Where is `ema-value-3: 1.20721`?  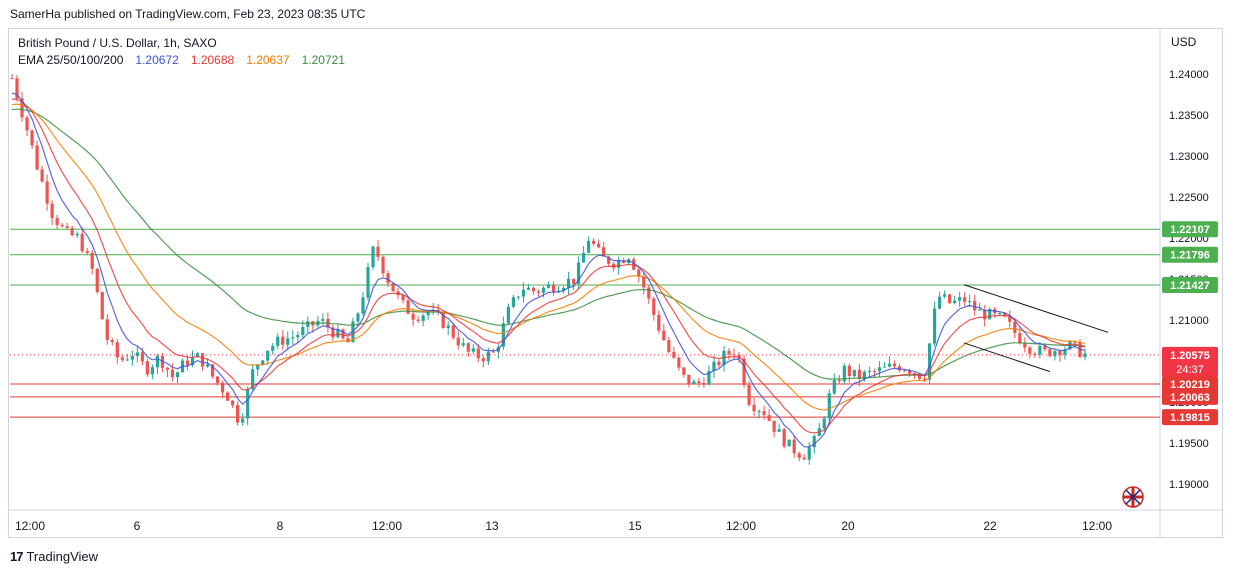 ema-value-3: 1.20721 is located at coordinates (323, 60).